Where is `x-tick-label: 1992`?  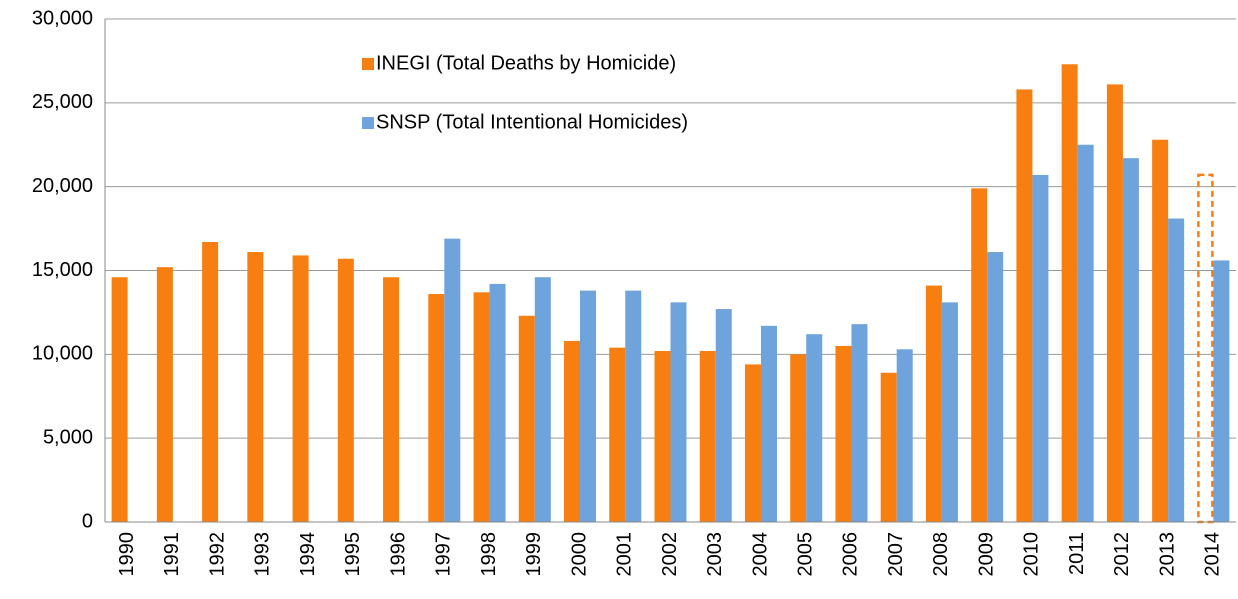
x-tick-label: 1992 is located at coordinates (217, 554).